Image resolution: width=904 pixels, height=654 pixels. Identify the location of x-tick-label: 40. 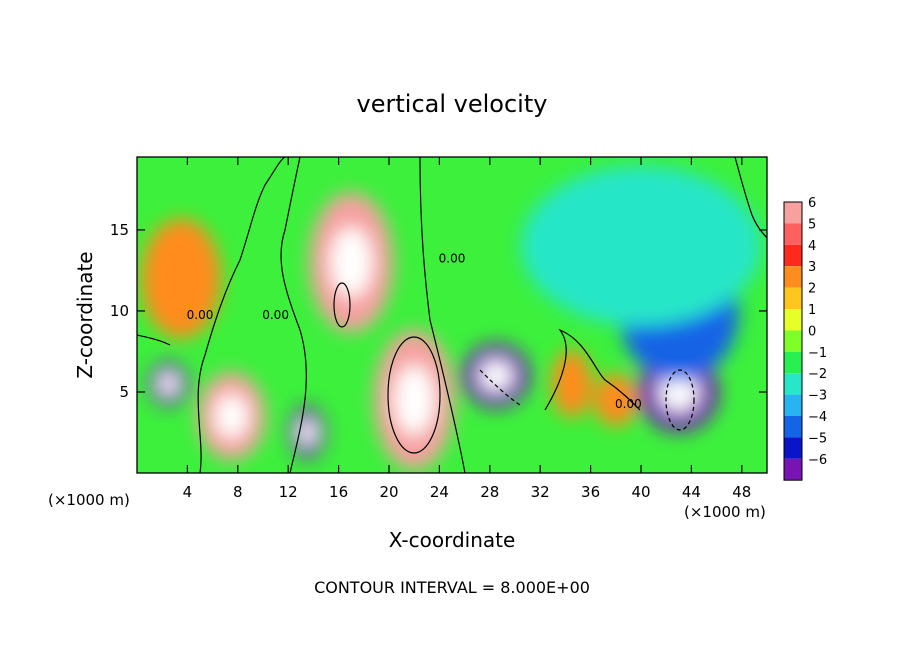
(640, 492).